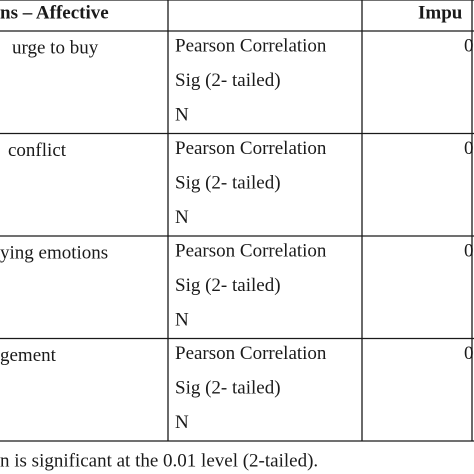 The image size is (474, 474). Describe the element at coordinates (37, 150) in the screenshot. I see `row-label: conflict` at that location.